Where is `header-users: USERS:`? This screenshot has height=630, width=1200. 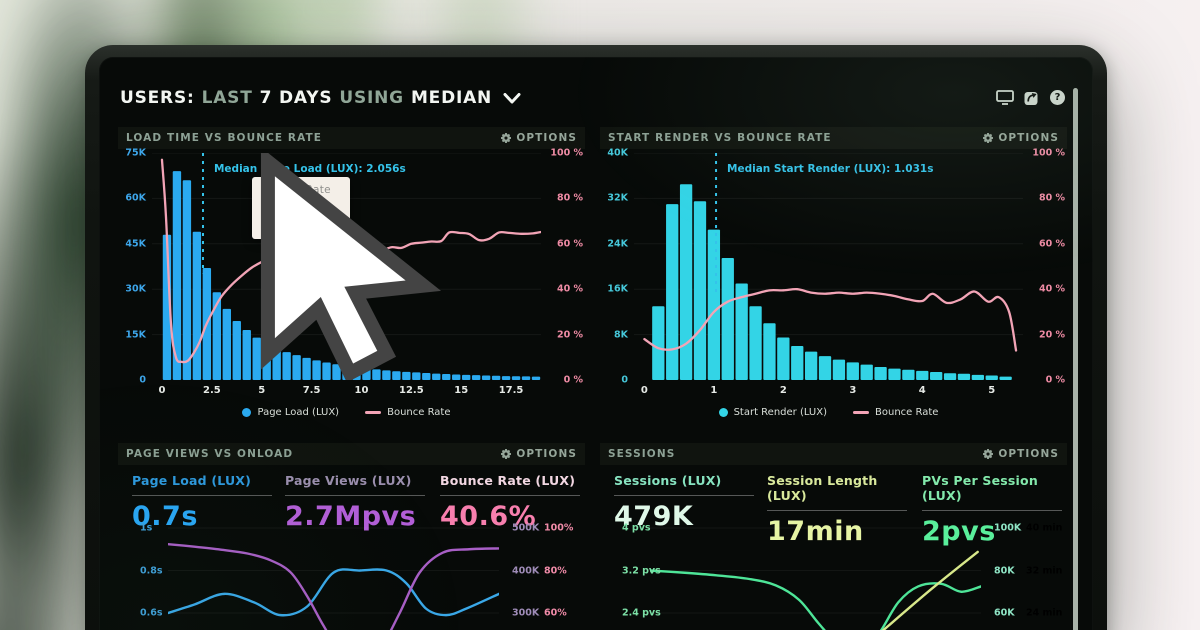
header-users: USERS: is located at coordinates (157, 98).